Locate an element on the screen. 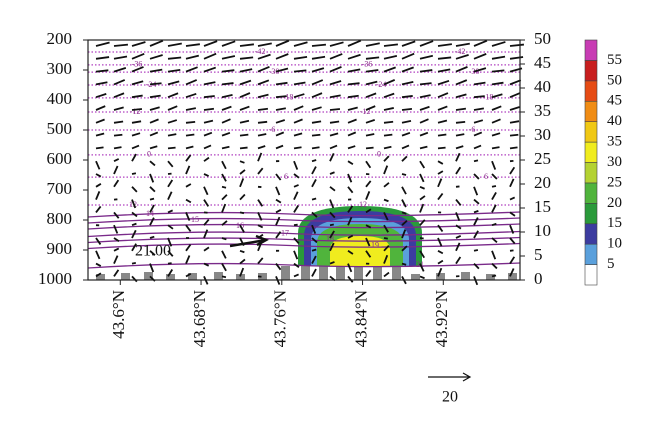 The height and width of the screenshot is (434, 660). colorbar-label: 5 is located at coordinates (611, 264).